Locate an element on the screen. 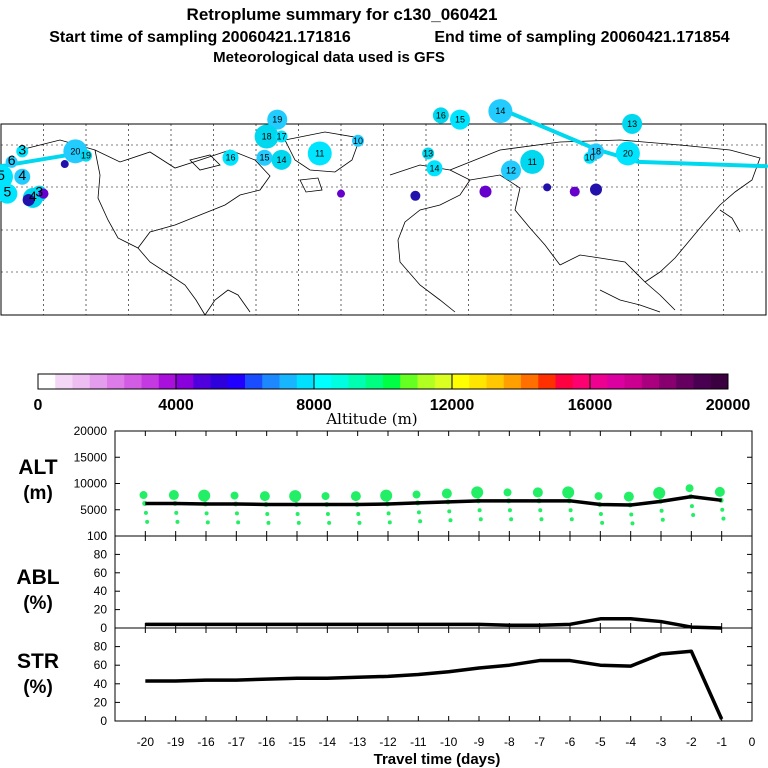 The height and width of the screenshot is (768, 768). x-tick-label: -19 is located at coordinates (176, 742).